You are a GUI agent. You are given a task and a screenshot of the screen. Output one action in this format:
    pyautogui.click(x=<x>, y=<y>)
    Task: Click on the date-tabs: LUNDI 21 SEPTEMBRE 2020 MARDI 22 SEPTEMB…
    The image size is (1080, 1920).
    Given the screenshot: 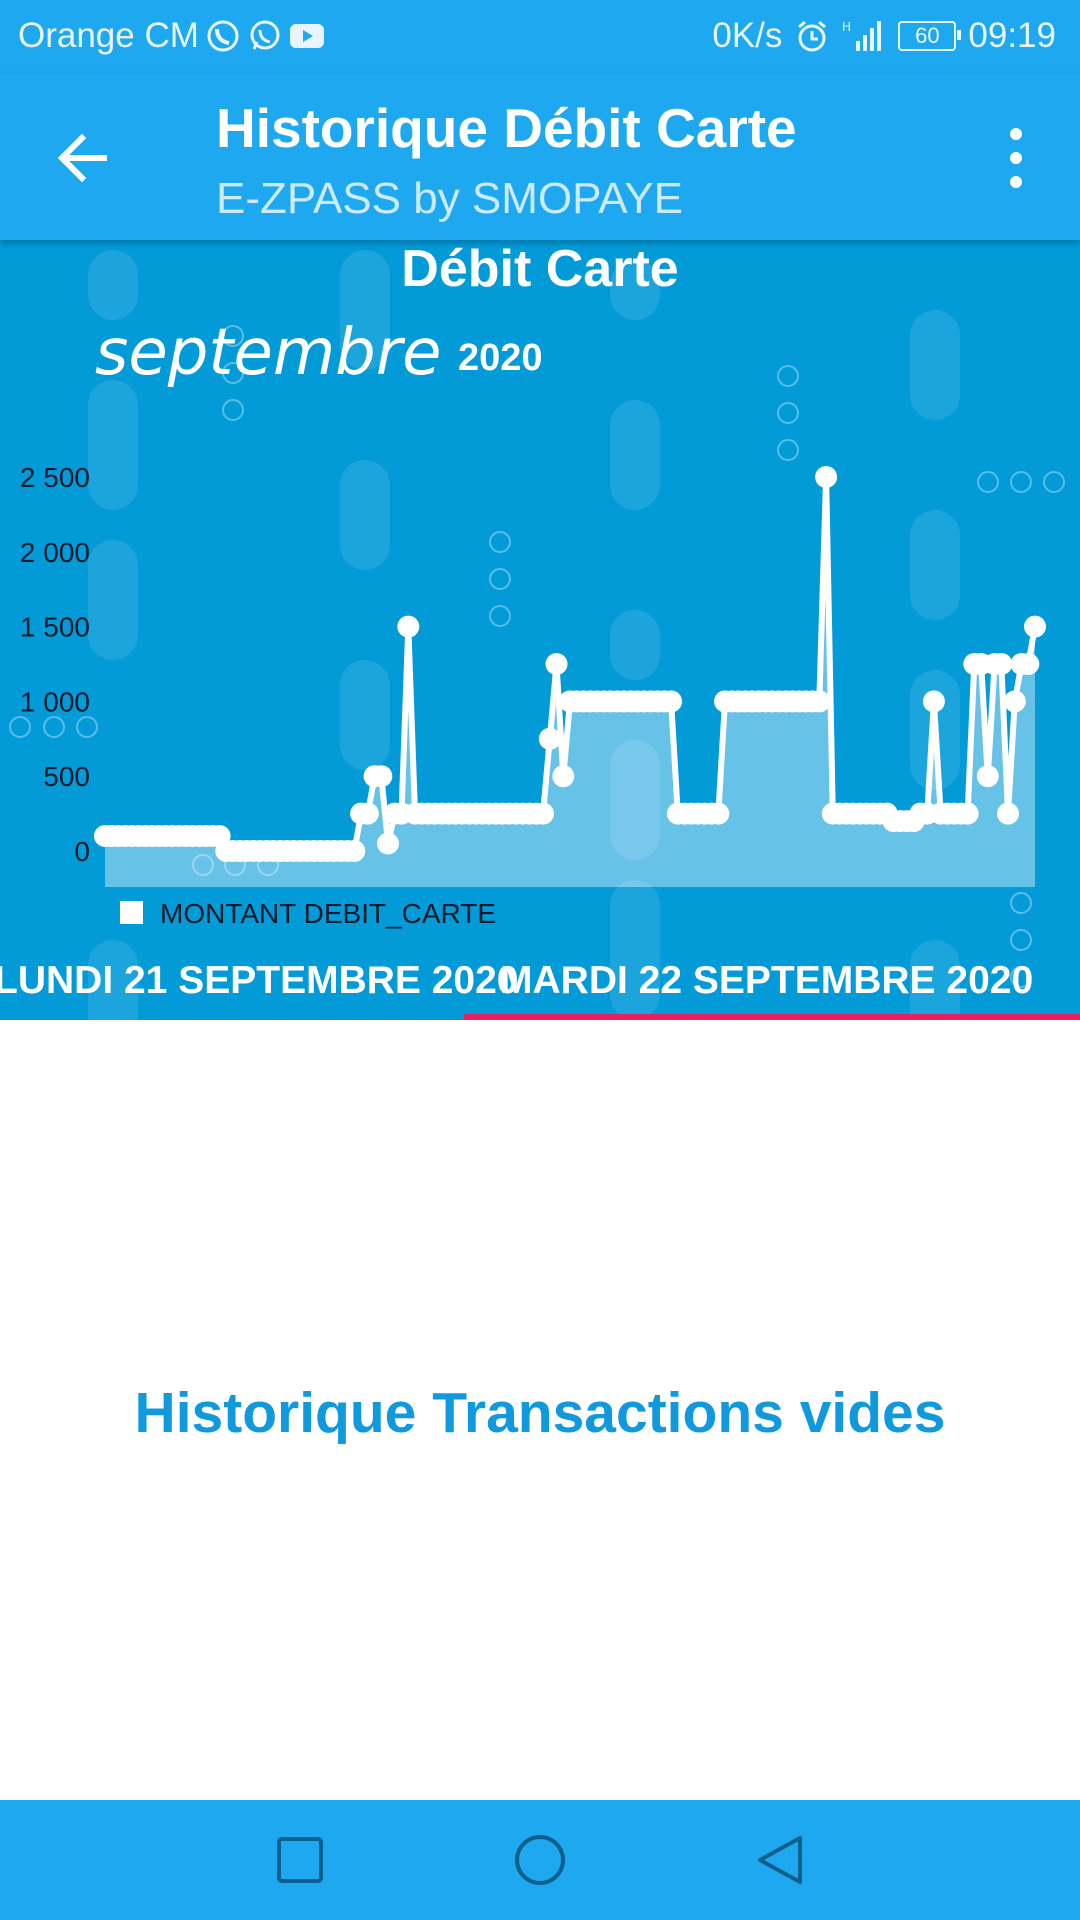 What is the action you would take?
    pyautogui.click(x=540, y=982)
    